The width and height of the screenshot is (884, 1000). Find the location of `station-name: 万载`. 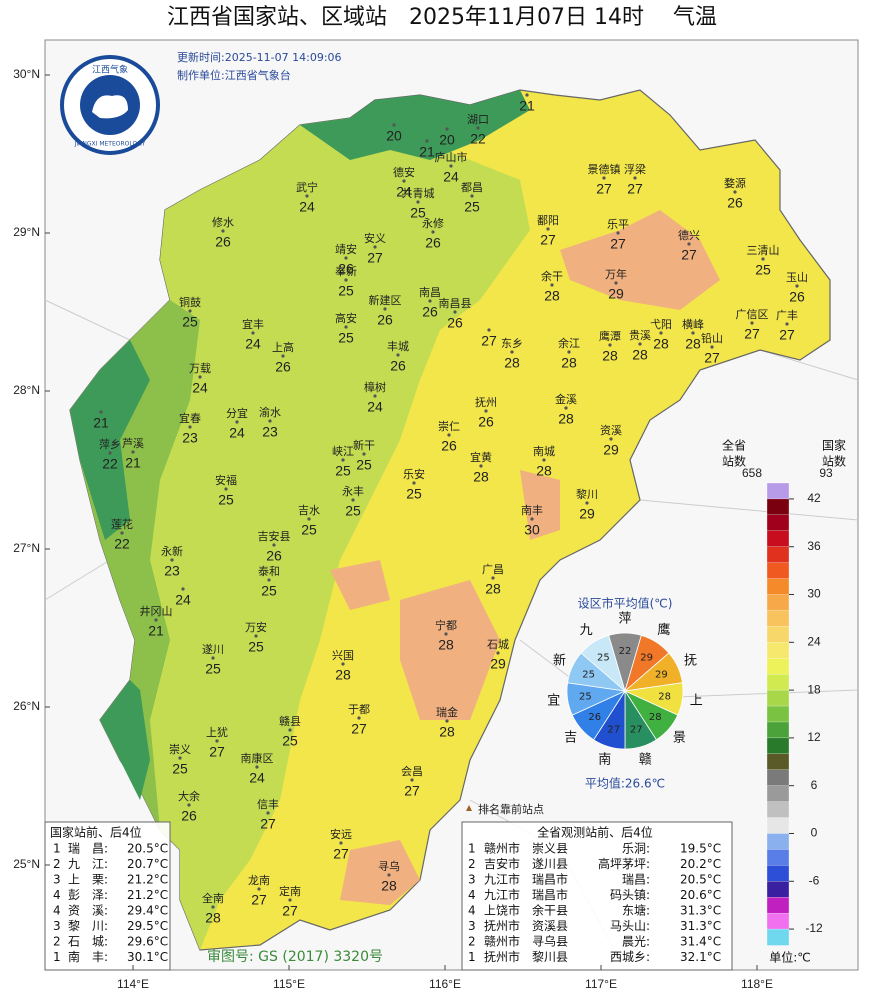

station-name: 万载 is located at coordinates (200, 368).